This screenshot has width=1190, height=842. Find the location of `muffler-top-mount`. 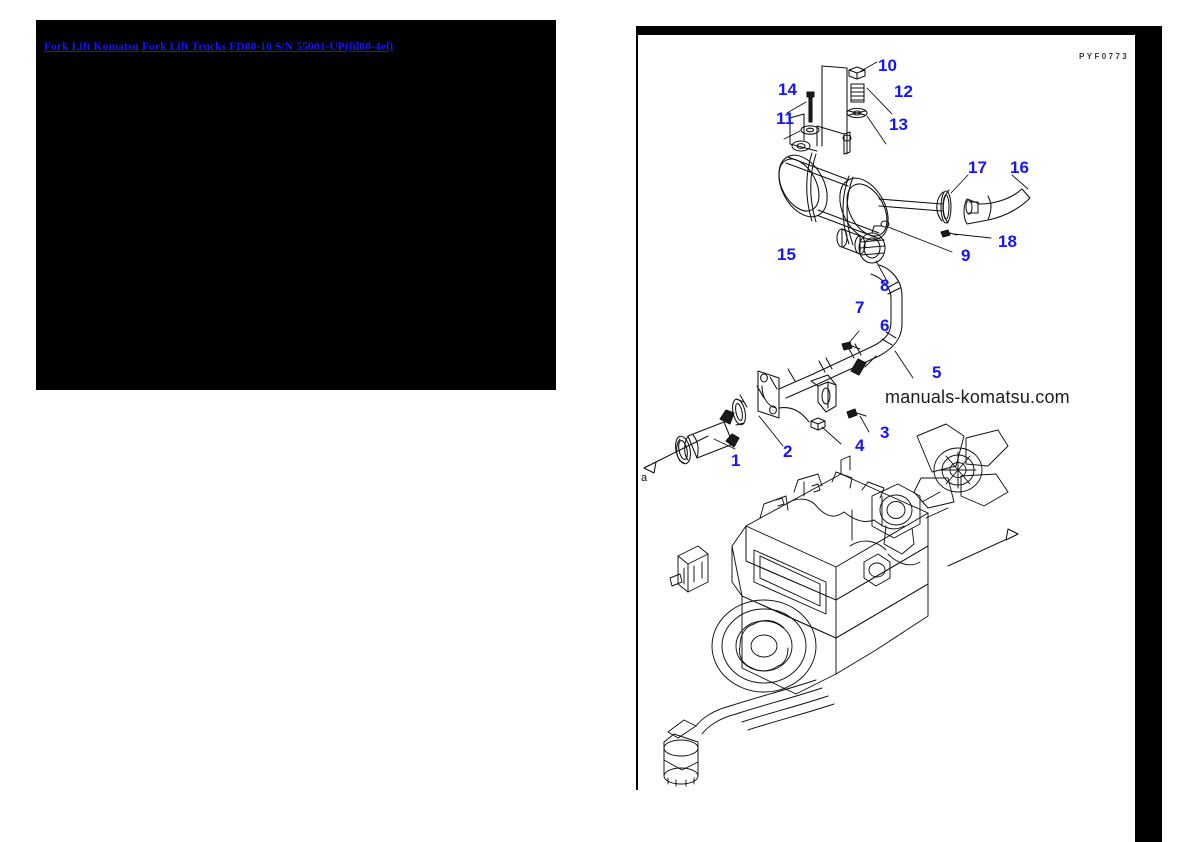

muffler-top-mount is located at coordinates (818, 110).